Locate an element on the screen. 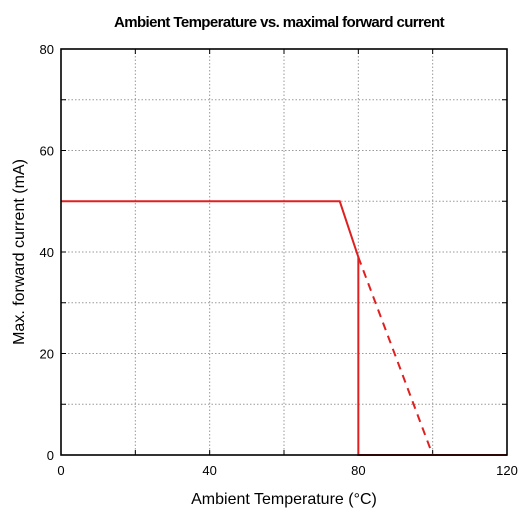  dashed-derating-line is located at coordinates (395, 356).